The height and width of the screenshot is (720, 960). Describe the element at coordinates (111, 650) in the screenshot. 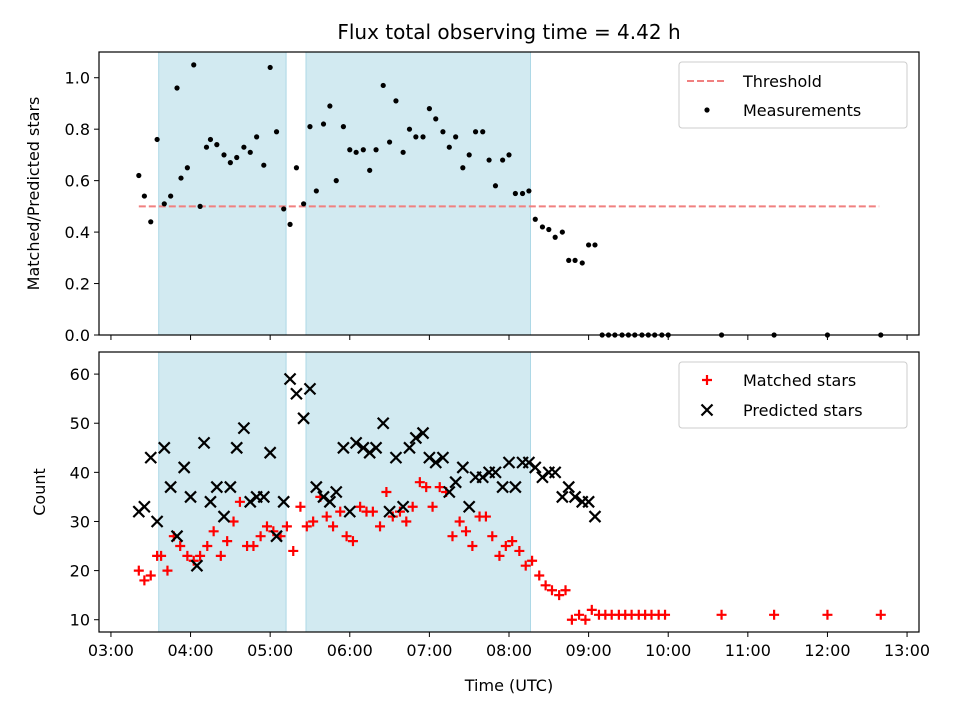

I see `x-tick-label: 03:00` at that location.